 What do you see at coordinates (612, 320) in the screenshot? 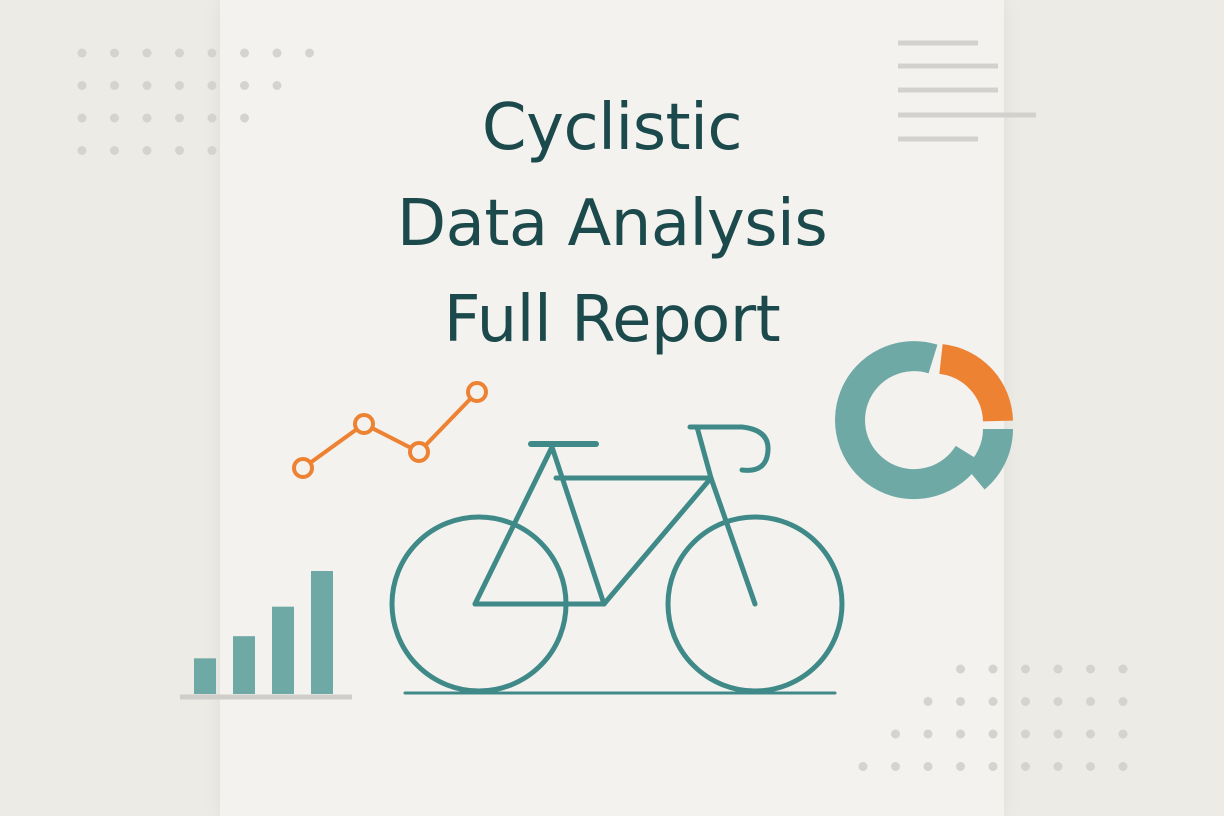
I see `title-line-3: Full Report` at bounding box center [612, 320].